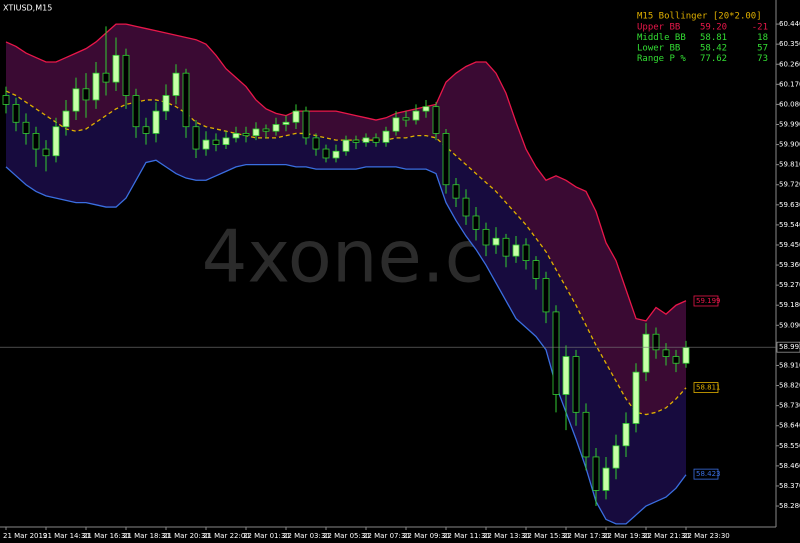  I want to click on y-tick-label: 58.820, so click(789, 386).